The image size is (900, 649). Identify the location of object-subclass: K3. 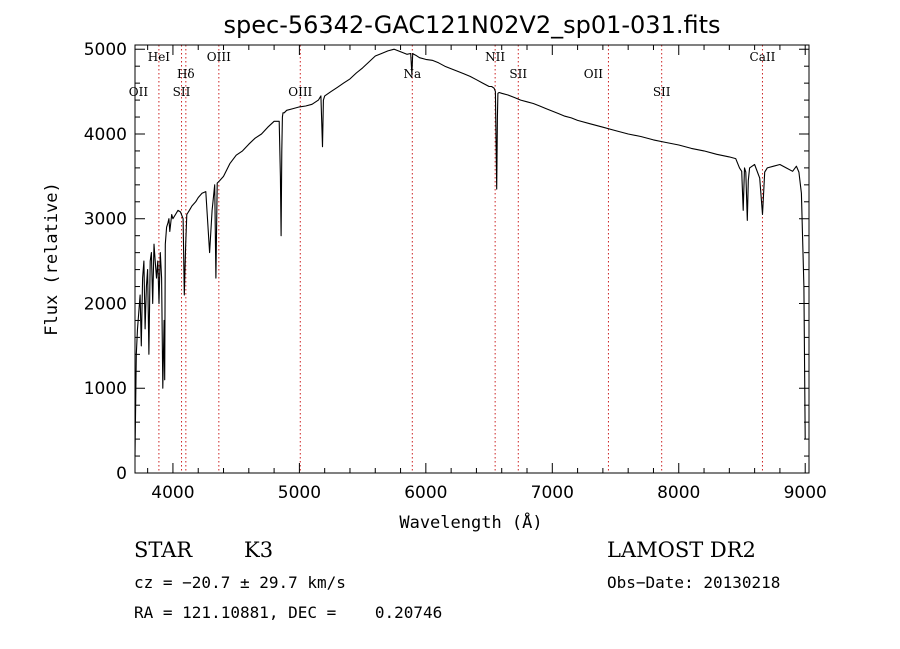
(259, 550).